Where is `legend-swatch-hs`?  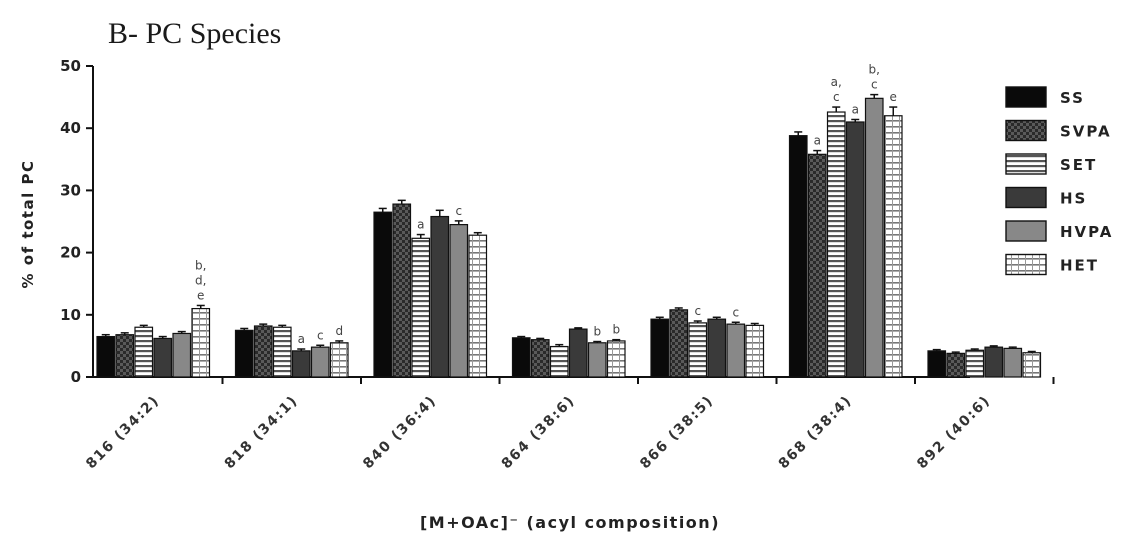 legend-swatch-hs is located at coordinates (1026, 197).